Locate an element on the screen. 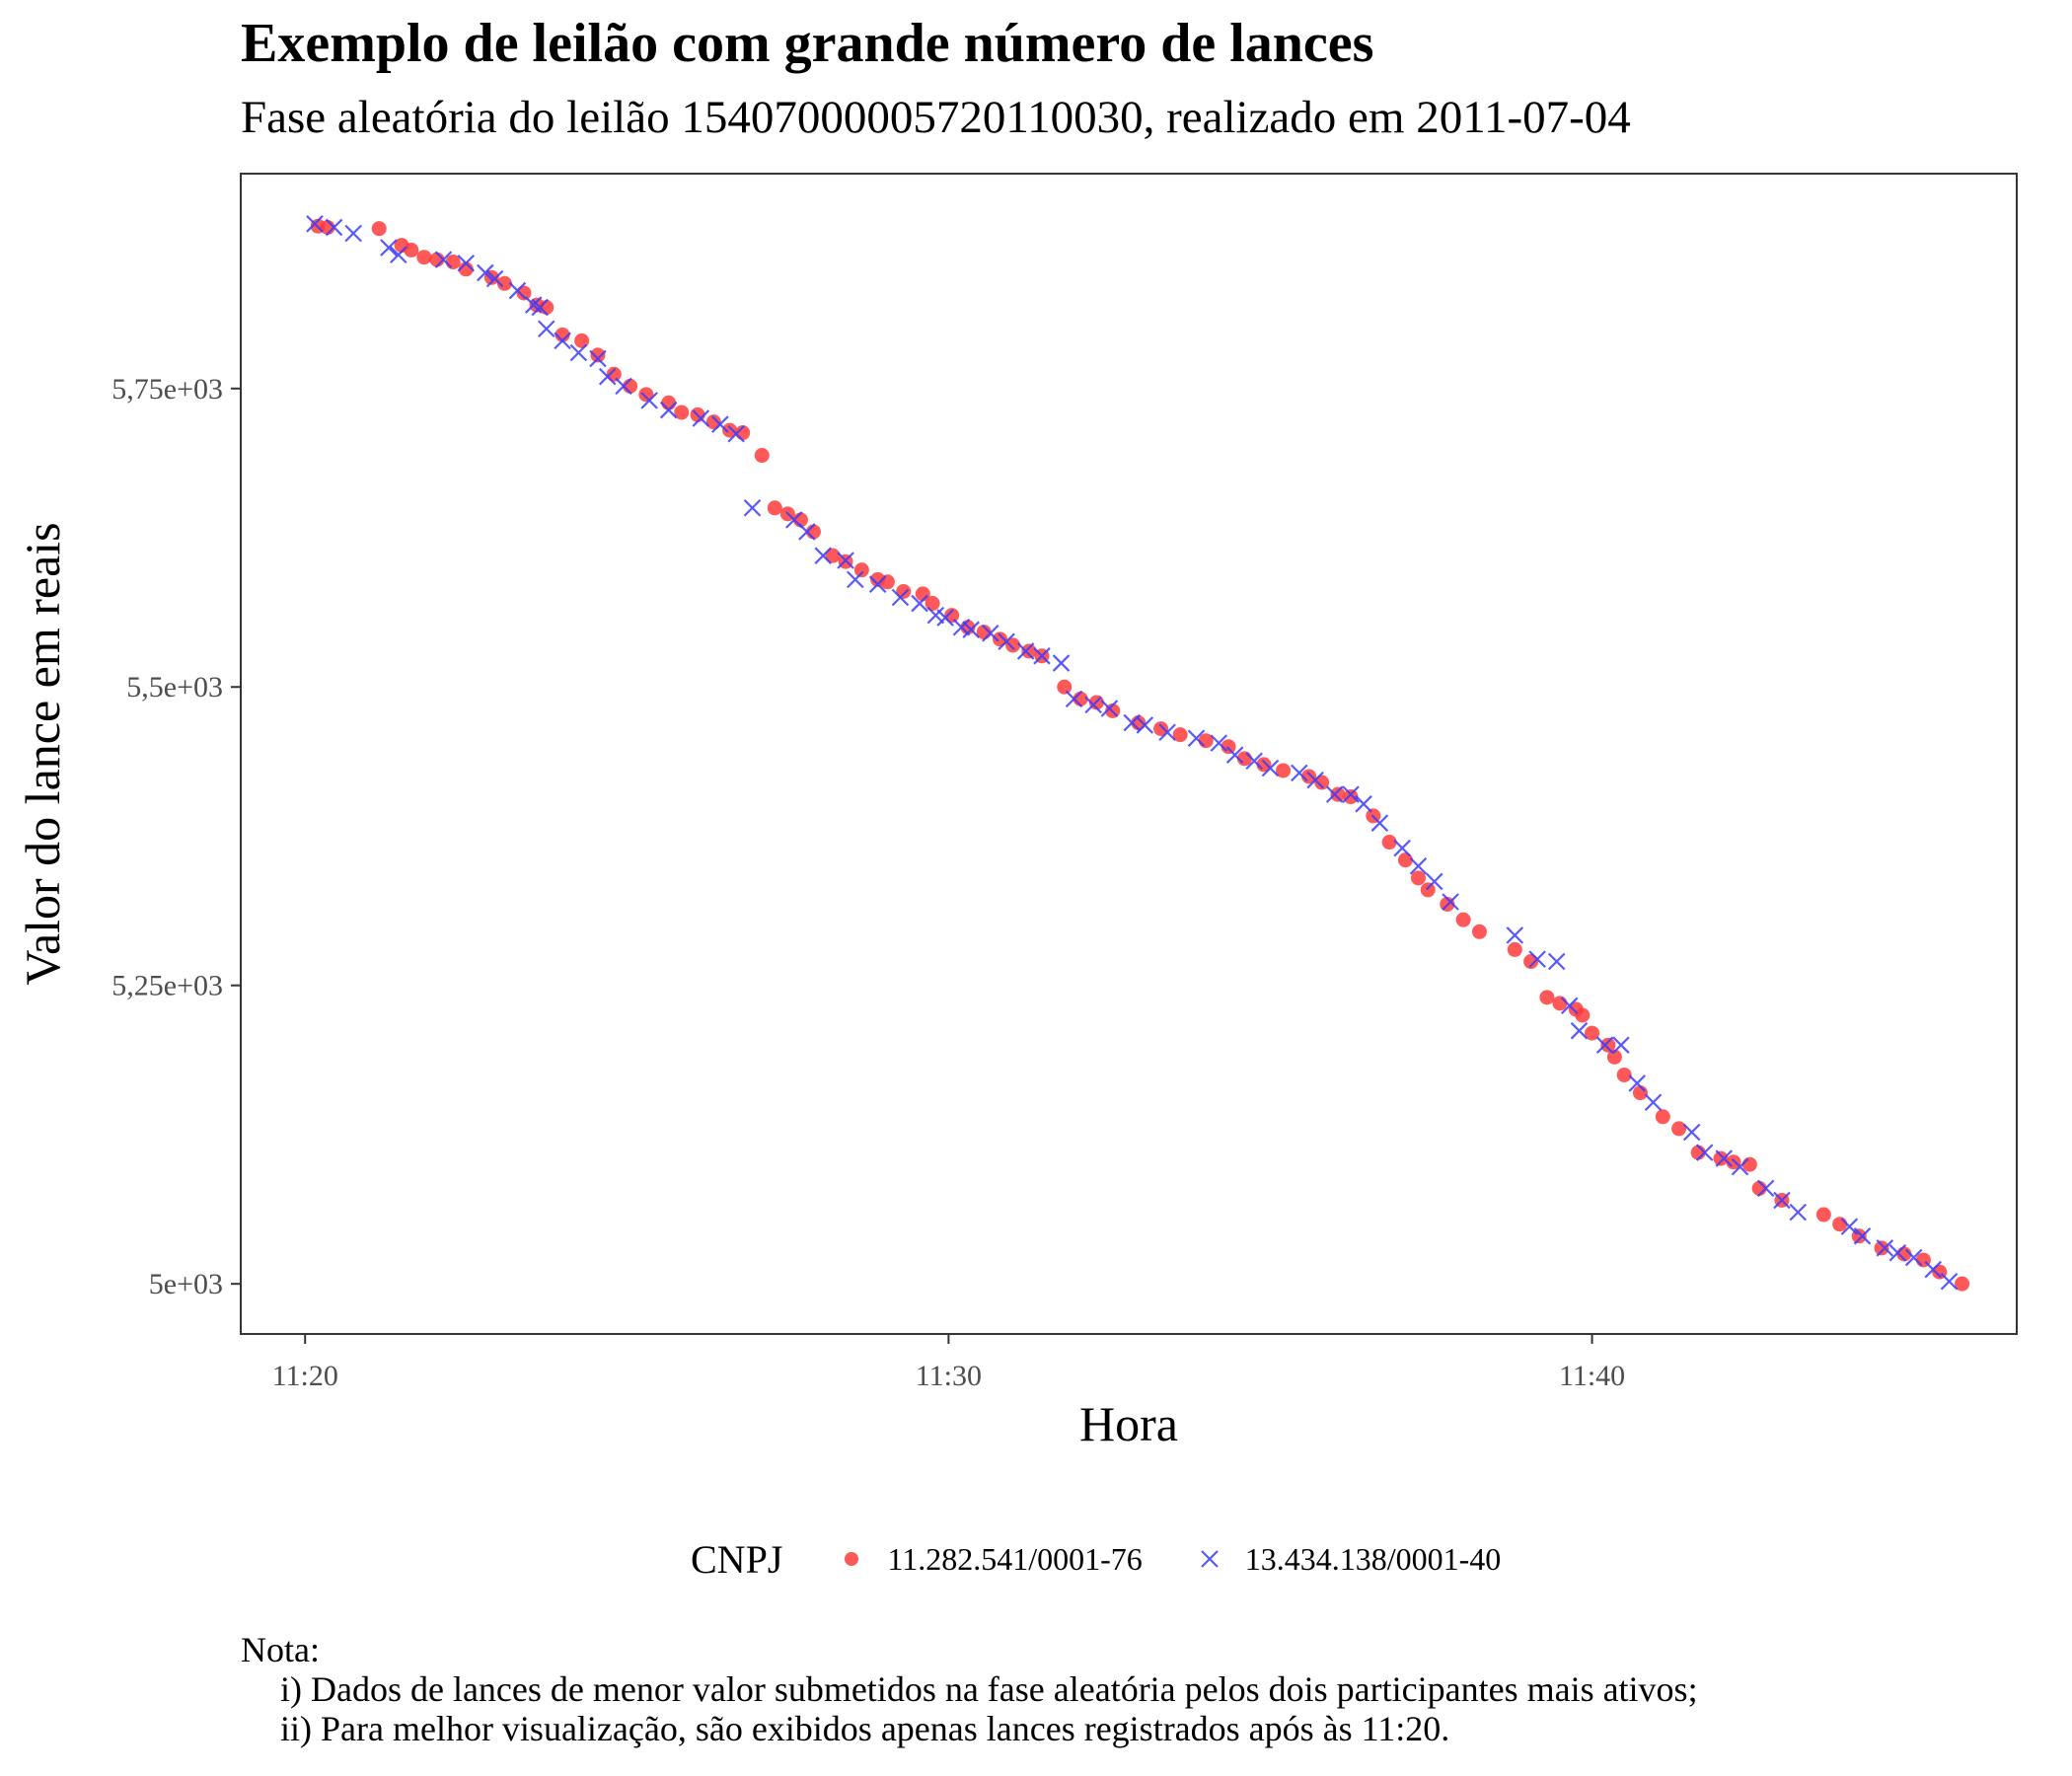  legend-title: CNPJ is located at coordinates (737, 1559).